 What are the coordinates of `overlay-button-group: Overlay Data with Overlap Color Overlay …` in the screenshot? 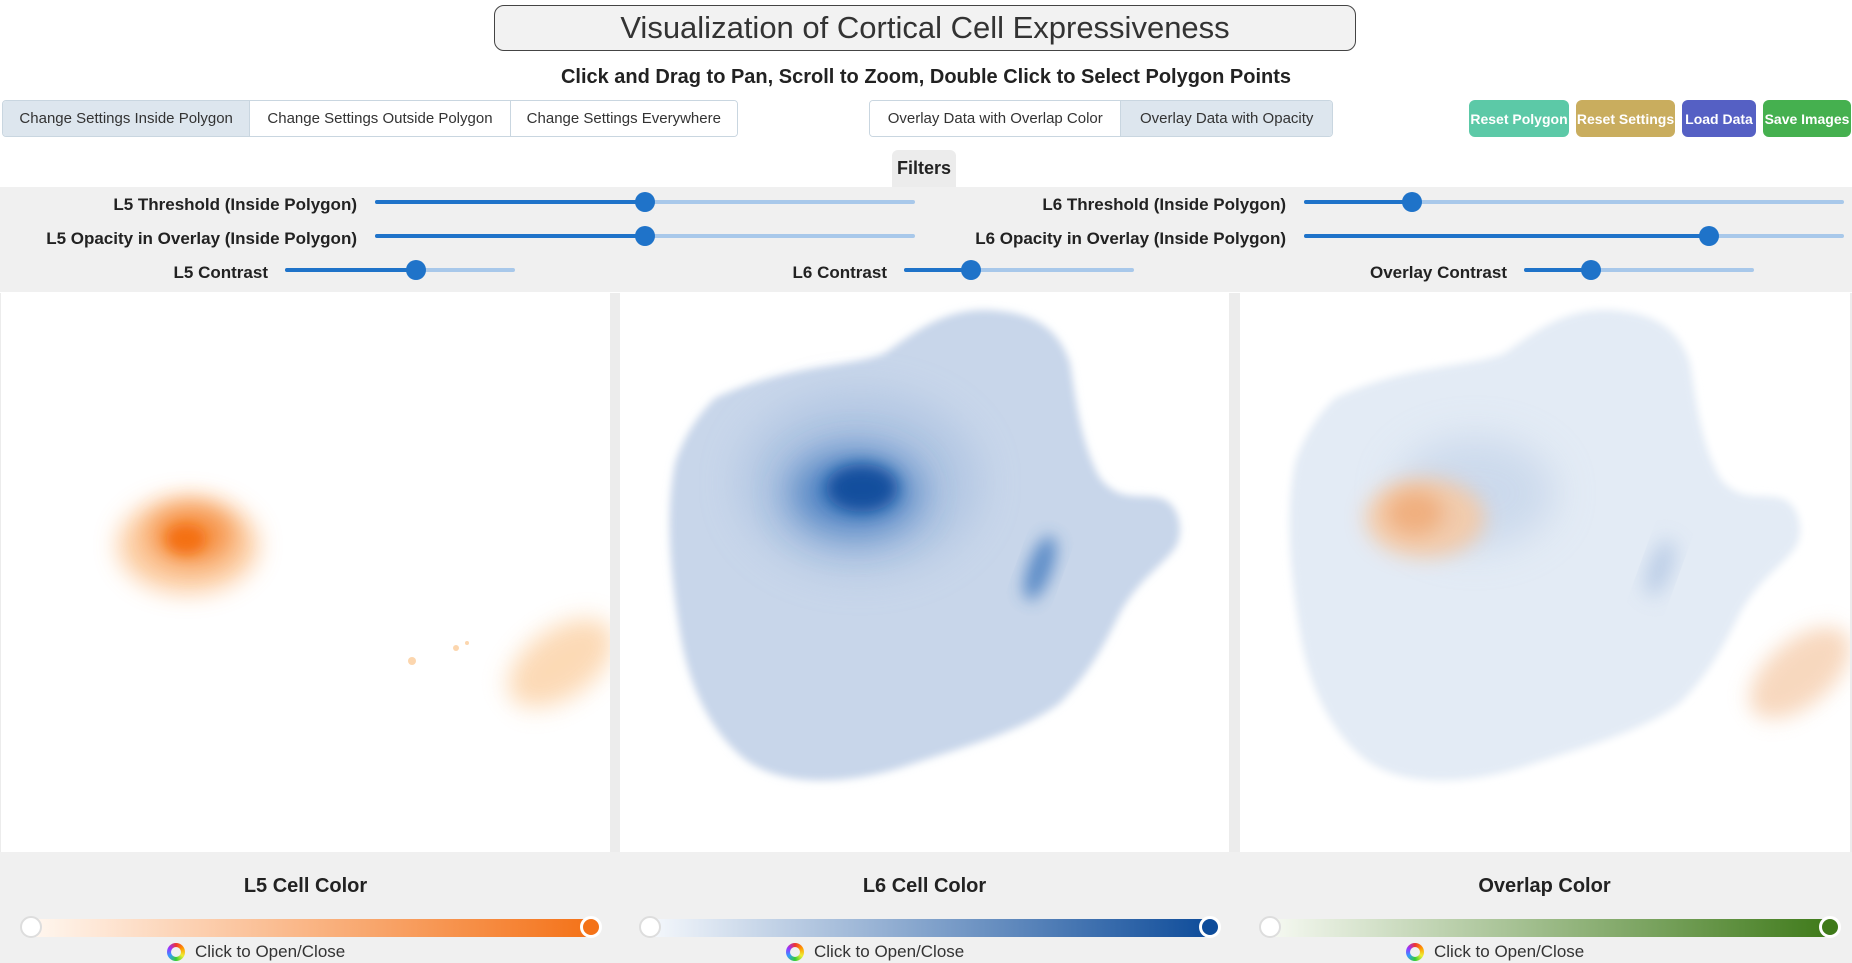 It's located at (1101, 118).